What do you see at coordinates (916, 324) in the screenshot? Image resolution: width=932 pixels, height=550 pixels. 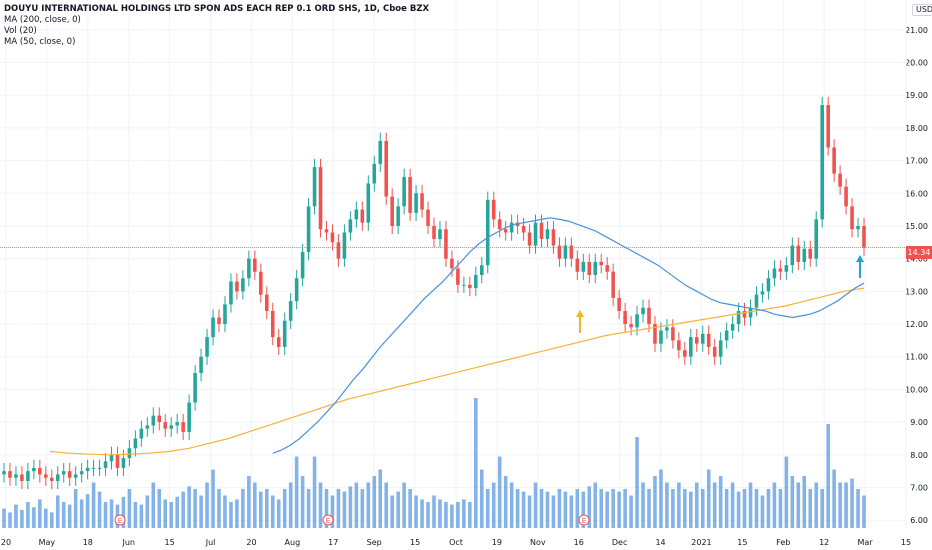 I see `y-tick-label: 12.00` at bounding box center [916, 324].